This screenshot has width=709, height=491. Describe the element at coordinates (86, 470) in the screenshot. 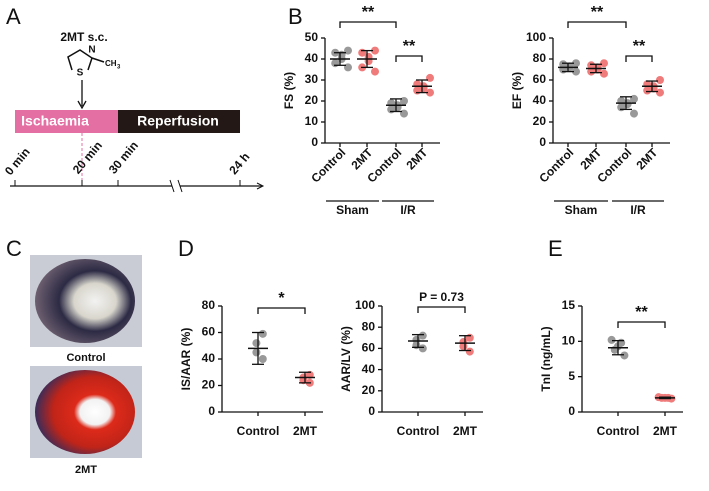

I see `image-label: 2MT` at that location.